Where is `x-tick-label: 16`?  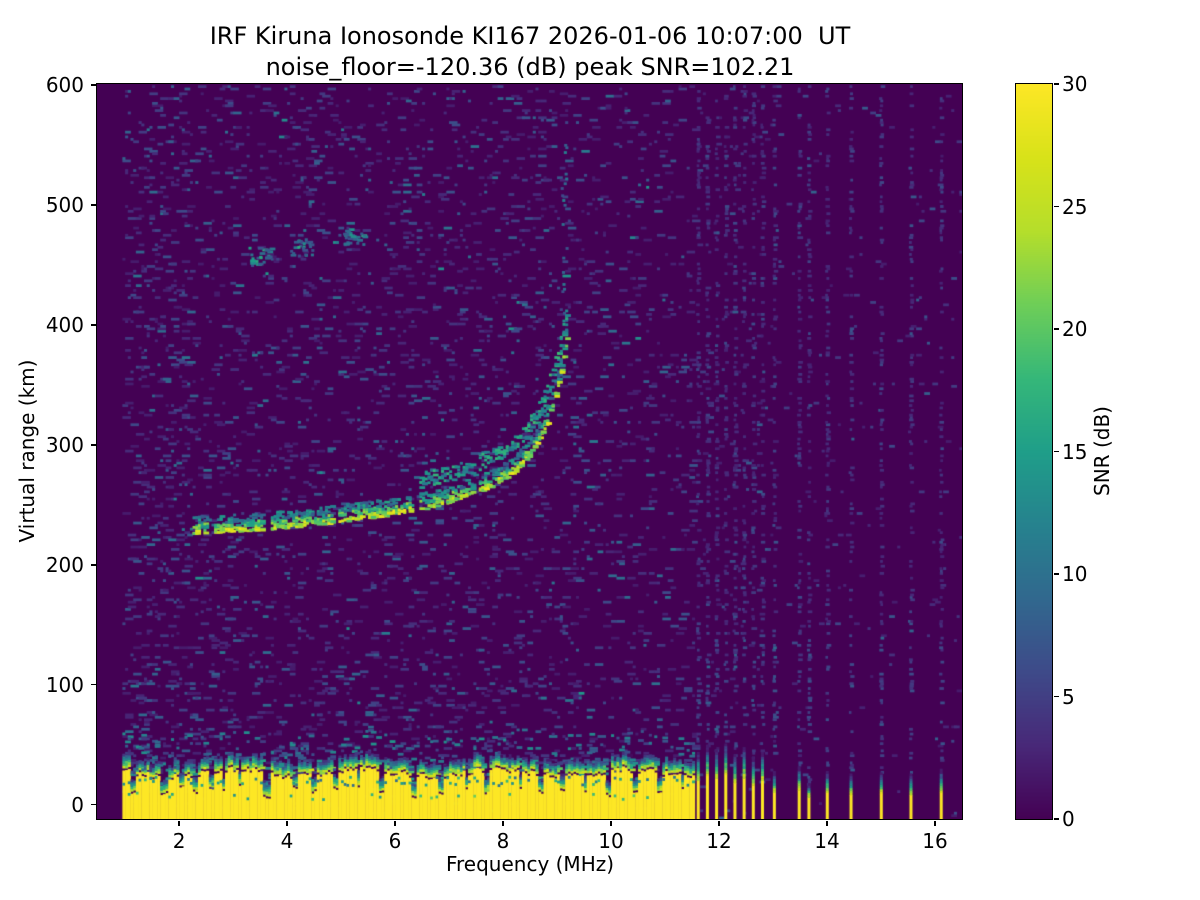
x-tick-label: 16 is located at coordinates (935, 841).